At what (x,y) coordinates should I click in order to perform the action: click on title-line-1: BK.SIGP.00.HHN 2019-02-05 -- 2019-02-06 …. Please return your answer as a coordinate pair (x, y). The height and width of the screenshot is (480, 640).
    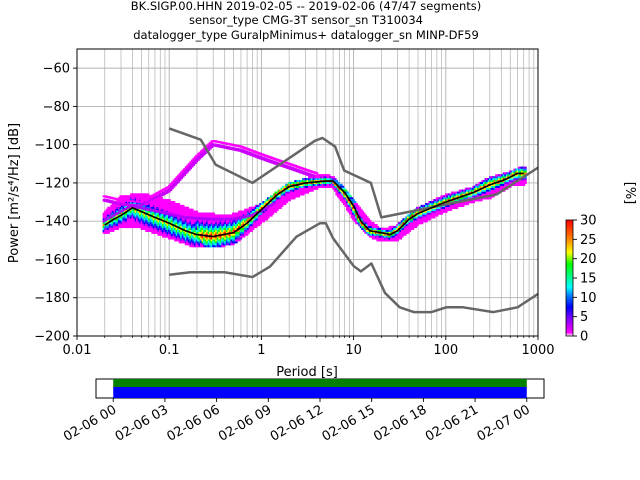
    Looking at the image, I should click on (306, 6).